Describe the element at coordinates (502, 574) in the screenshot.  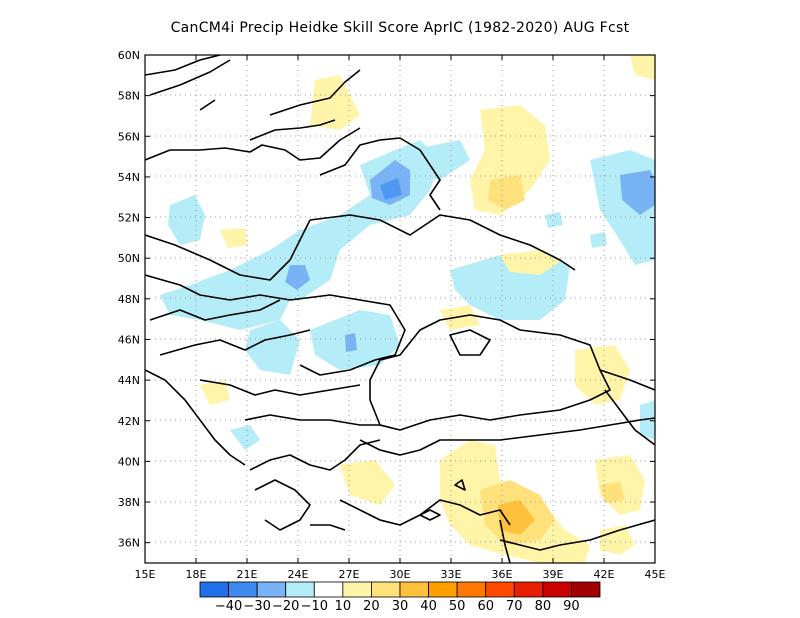
I see `lon-tick-label: 36E` at that location.